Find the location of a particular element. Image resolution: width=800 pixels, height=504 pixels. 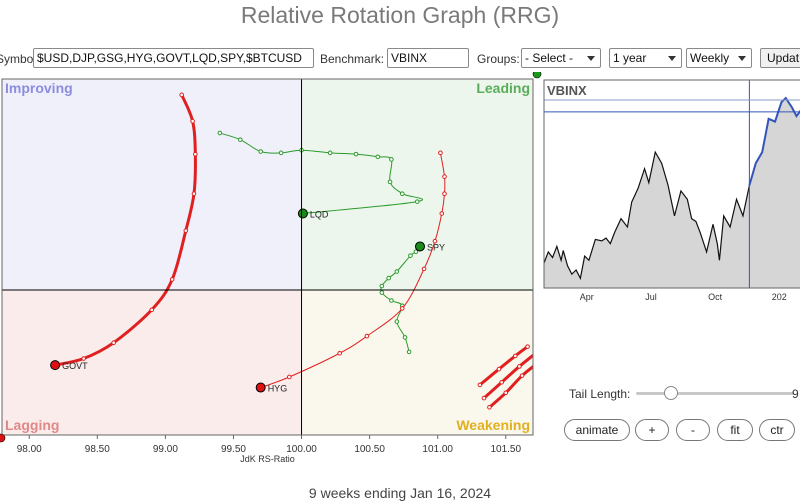

tail-length-slider is located at coordinates (715, 393).